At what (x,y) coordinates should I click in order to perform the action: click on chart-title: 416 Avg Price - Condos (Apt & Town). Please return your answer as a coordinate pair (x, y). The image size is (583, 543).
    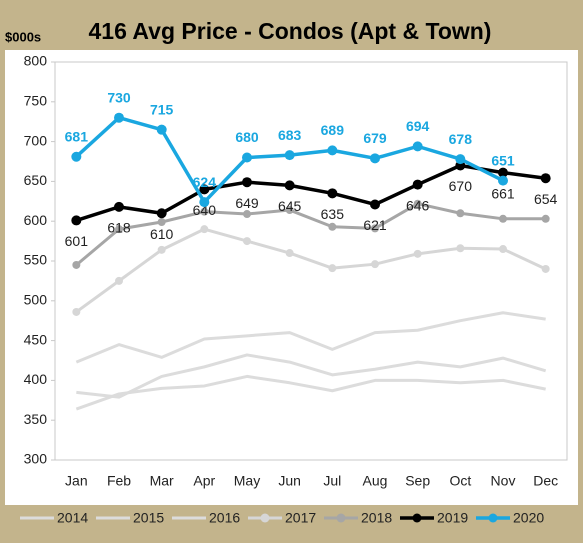
    Looking at the image, I should click on (290, 31).